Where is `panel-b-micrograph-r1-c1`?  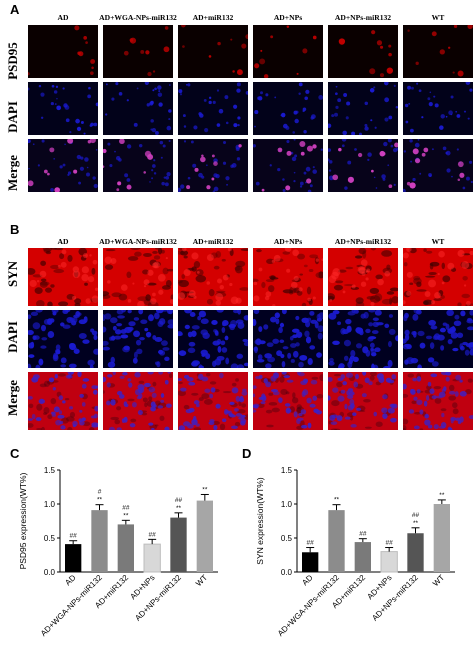
panel-b-micrograph-r1-c1 is located at coordinates (63, 277).